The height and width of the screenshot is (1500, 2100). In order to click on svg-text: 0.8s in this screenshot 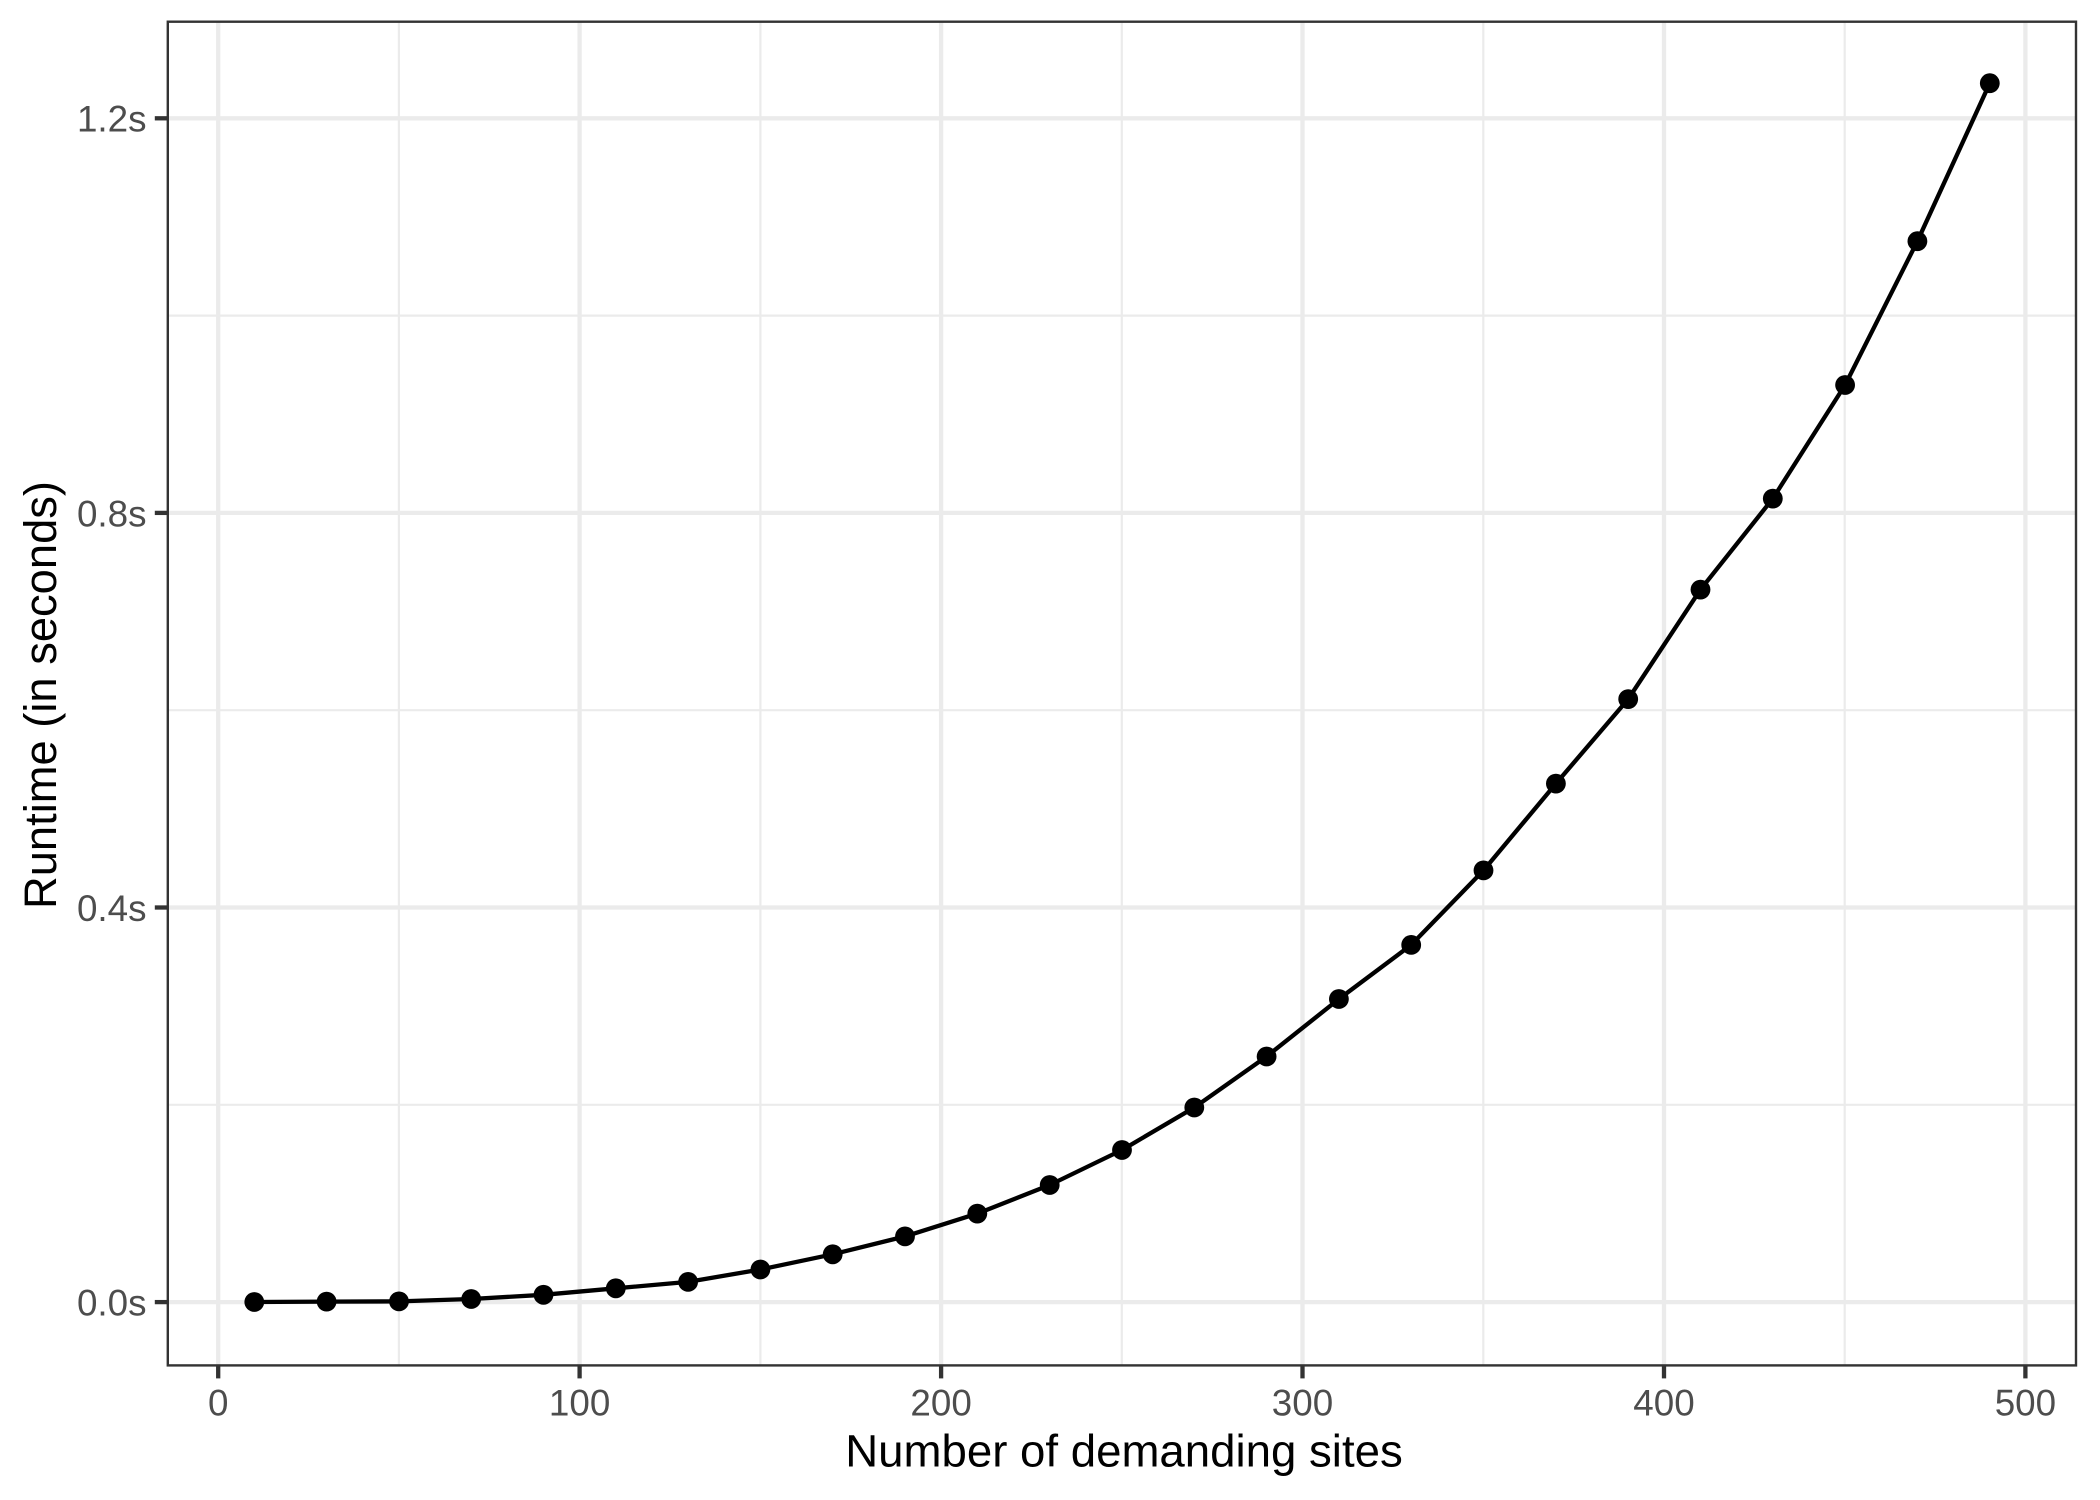, I will do `click(112, 513)`.